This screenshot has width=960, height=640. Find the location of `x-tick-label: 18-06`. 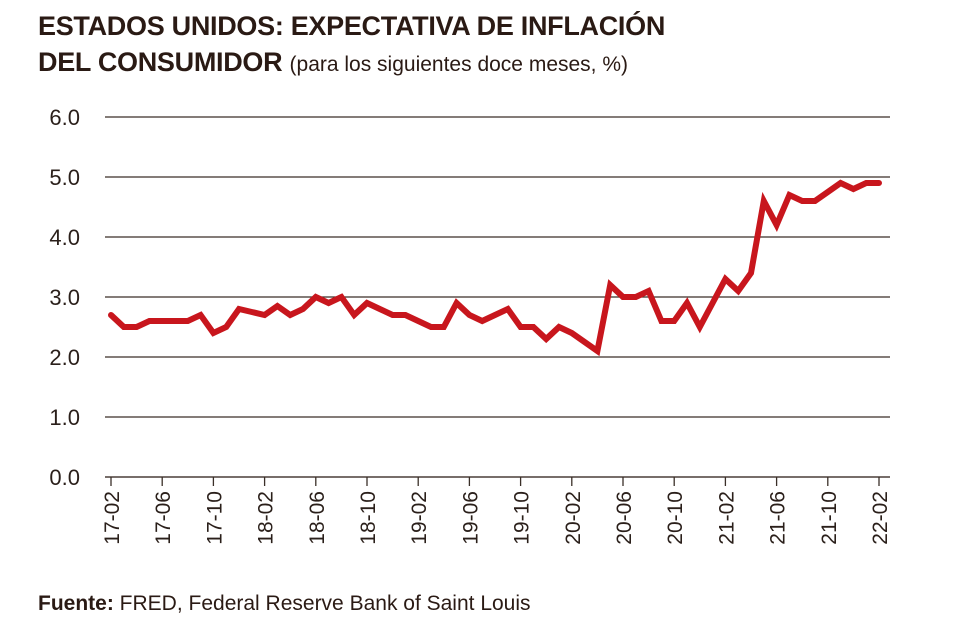

x-tick-label: 18-06 is located at coordinates (317, 518).